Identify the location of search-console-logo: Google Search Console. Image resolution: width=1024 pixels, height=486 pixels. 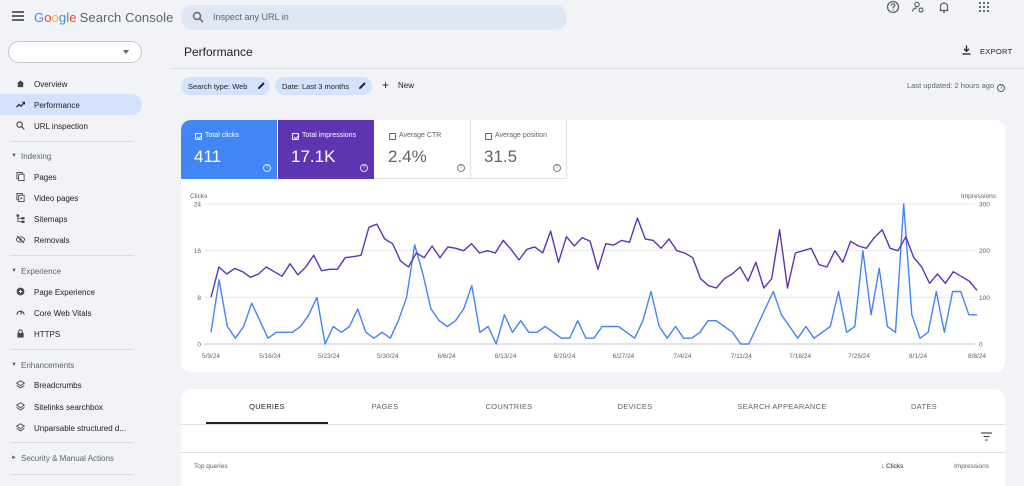
(104, 17).